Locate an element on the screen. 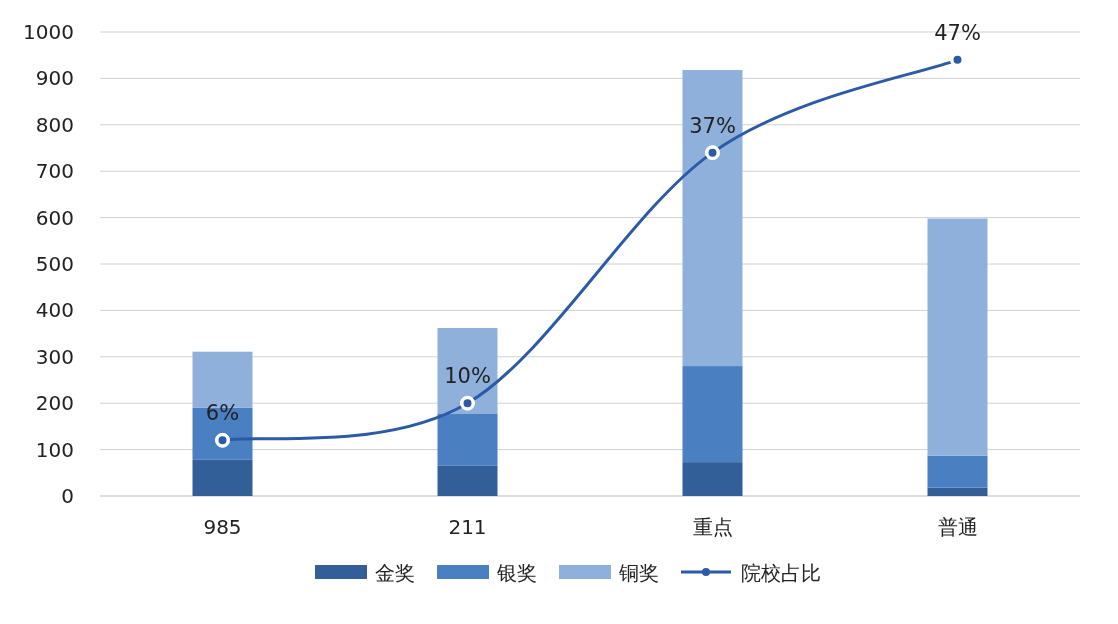 This screenshot has width=1118, height=624. y-tick-label: 200 is located at coordinates (54, 403).